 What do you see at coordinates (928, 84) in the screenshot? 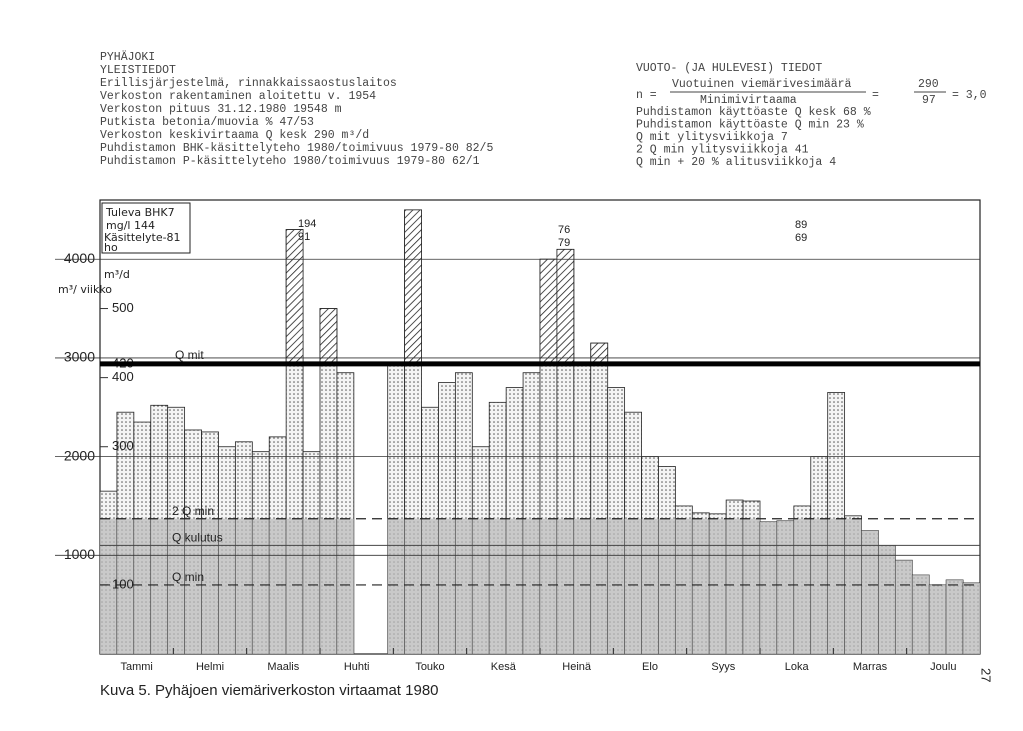
I see `formula-num: 290` at bounding box center [928, 84].